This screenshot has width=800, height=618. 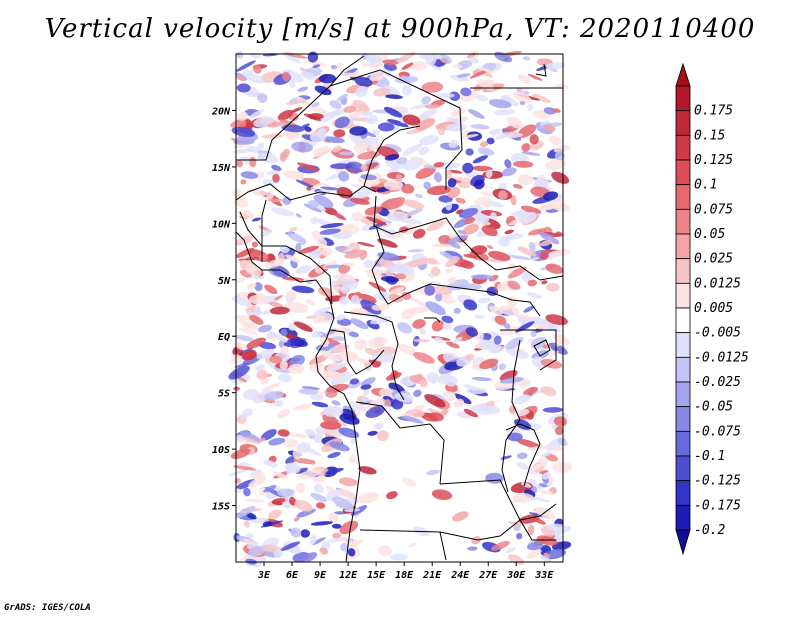 I want to click on colorbar-top-arrow, so click(x=683, y=74).